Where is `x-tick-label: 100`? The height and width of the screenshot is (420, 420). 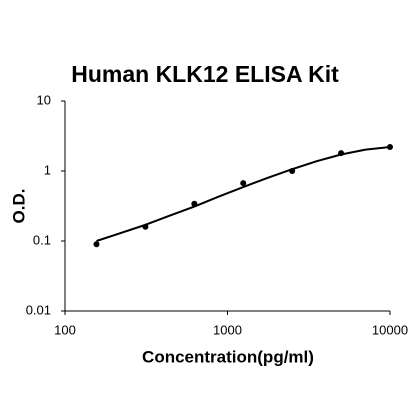 x-tick-label: 100 is located at coordinates (65, 329).